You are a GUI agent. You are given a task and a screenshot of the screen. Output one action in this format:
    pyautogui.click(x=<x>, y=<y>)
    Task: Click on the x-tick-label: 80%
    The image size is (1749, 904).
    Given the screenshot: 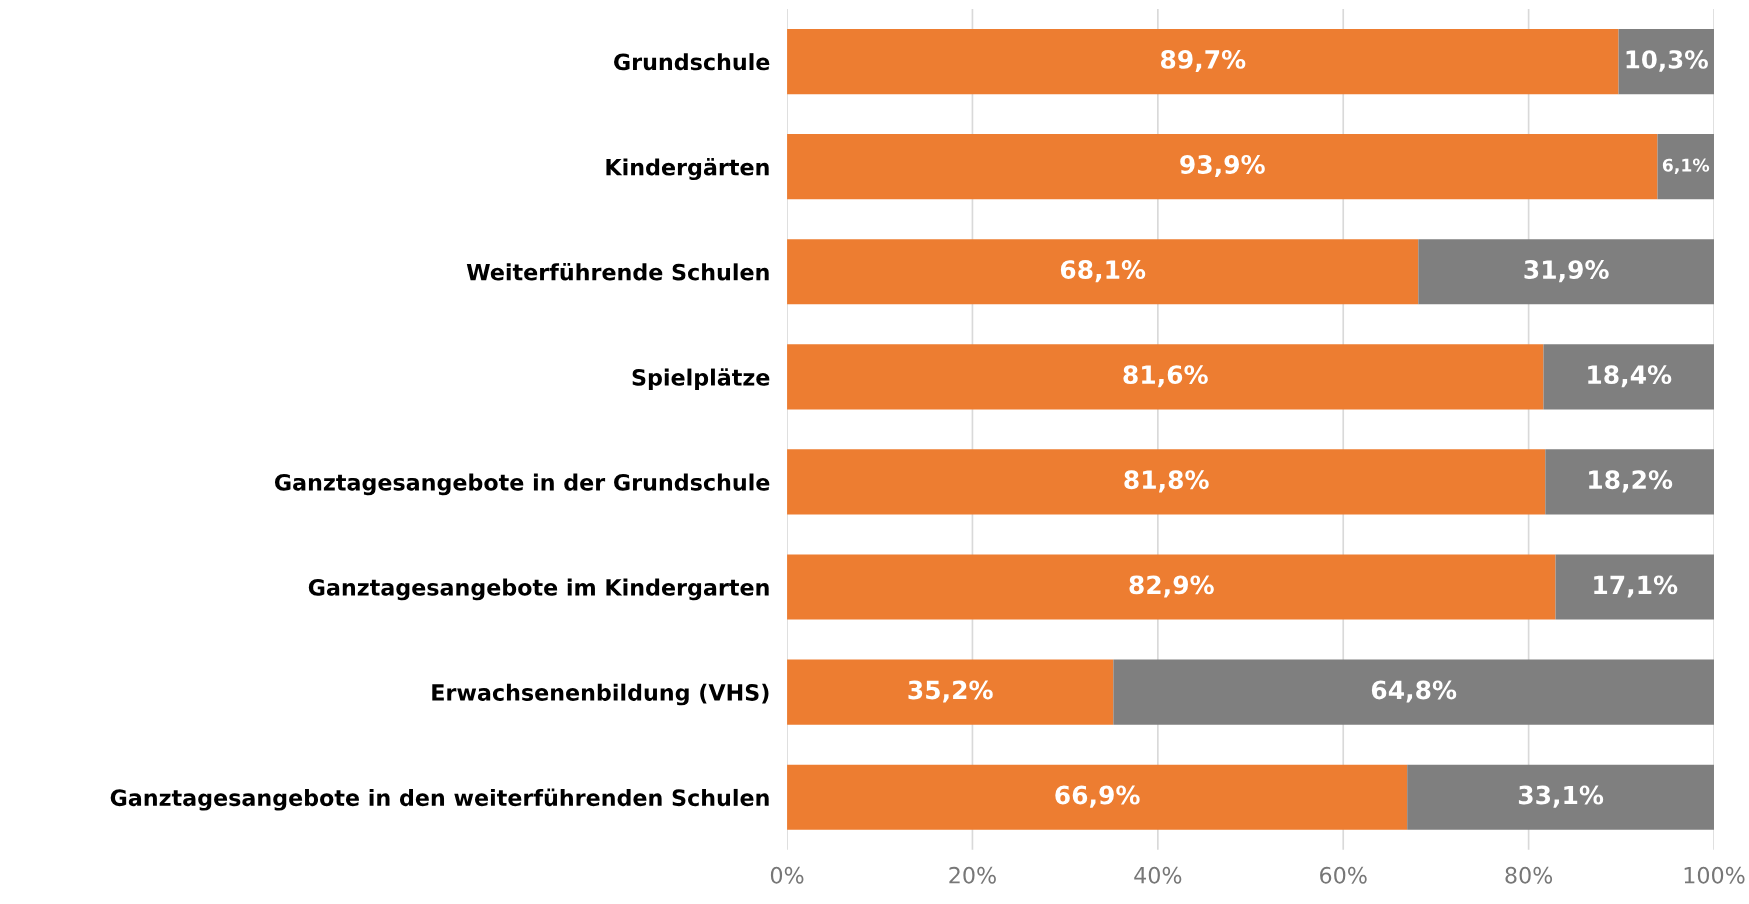 What is the action you would take?
    pyautogui.click(x=1529, y=875)
    